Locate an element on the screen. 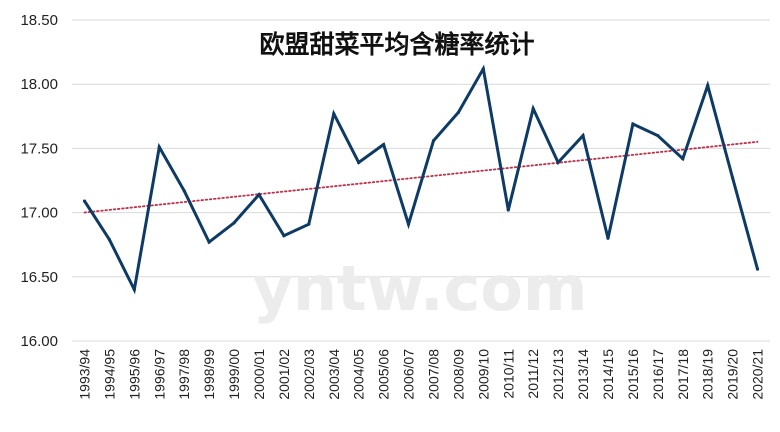 This screenshot has height=432, width=780. y-tick-label: 18.50 is located at coordinates (39, 20).